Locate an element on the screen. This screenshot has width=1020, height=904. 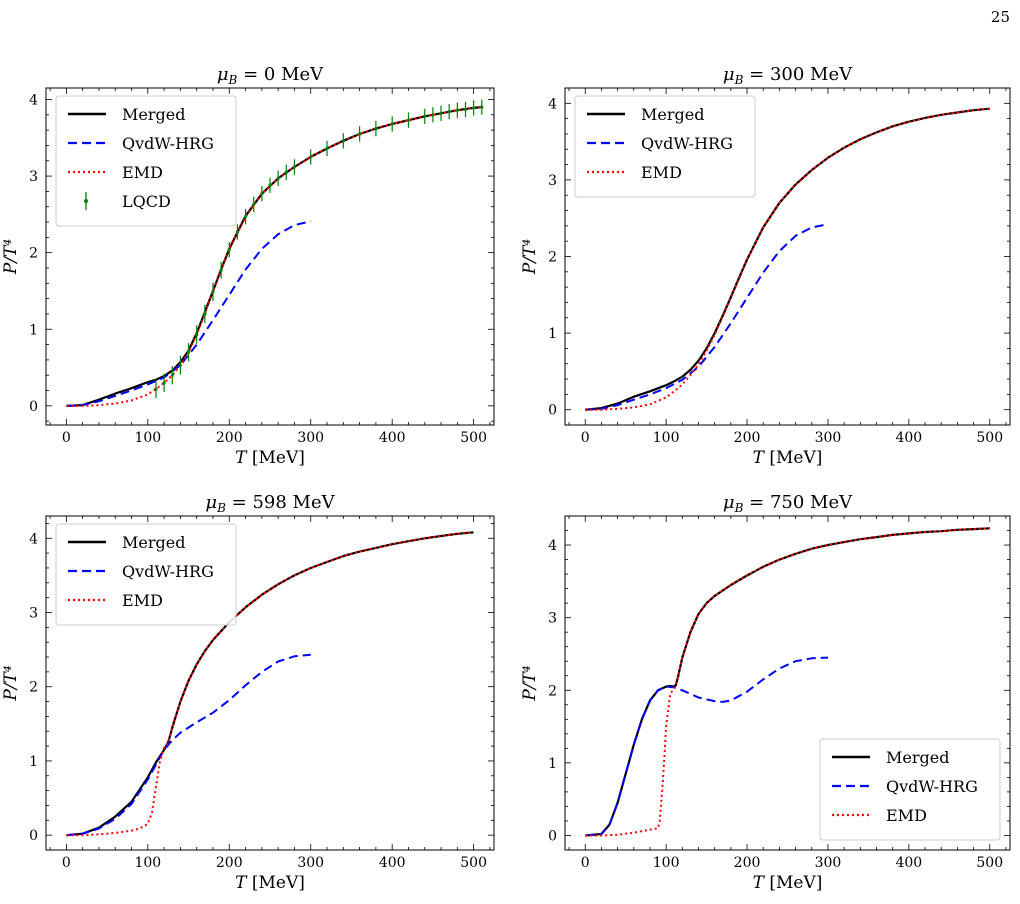
series-emd-line is located at coordinates (787, 682).